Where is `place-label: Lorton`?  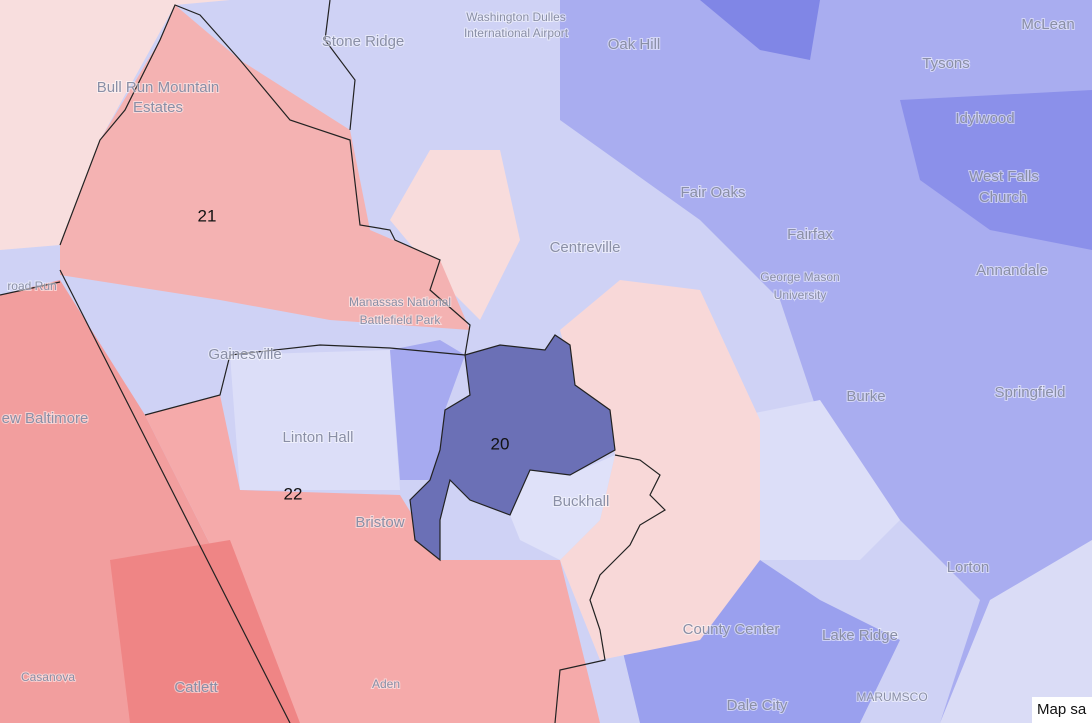 place-label: Lorton is located at coordinates (968, 567).